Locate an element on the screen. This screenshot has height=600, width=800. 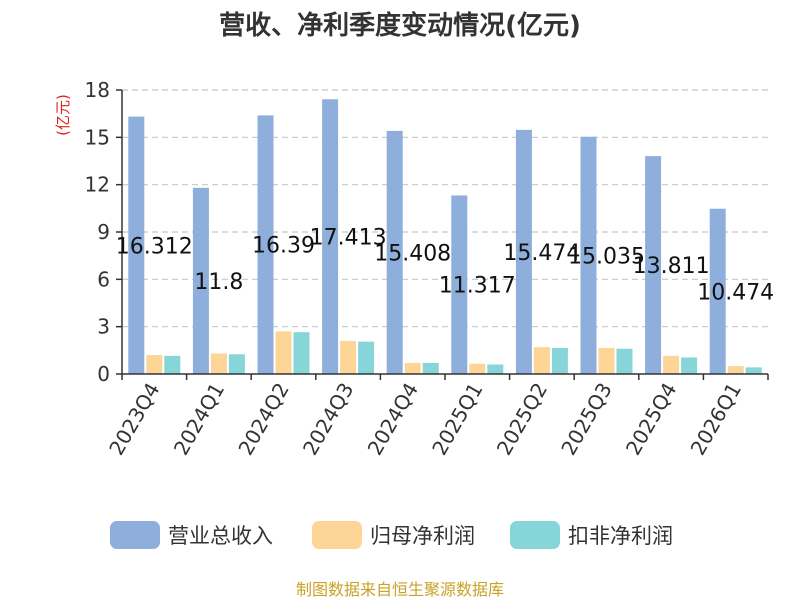
data-label: 11.317 is located at coordinates (477, 286).